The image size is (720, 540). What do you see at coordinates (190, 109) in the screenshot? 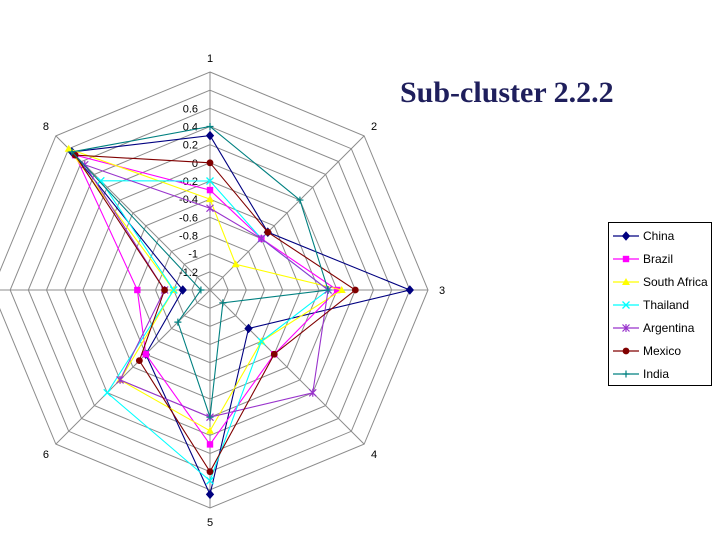
I see `radial-tick-label: 0.6` at bounding box center [190, 109].